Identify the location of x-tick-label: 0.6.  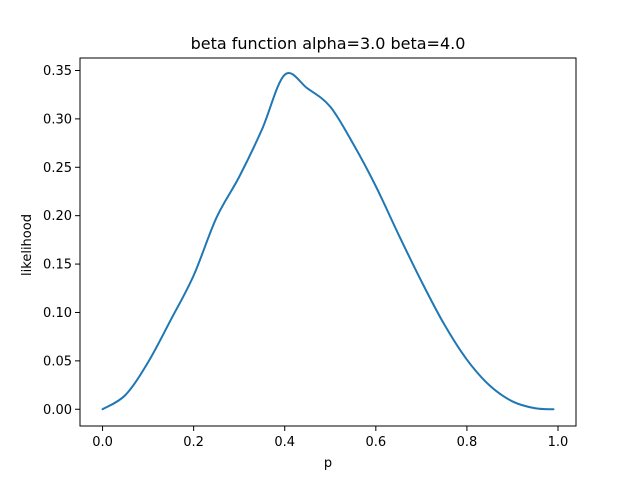
(375, 442).